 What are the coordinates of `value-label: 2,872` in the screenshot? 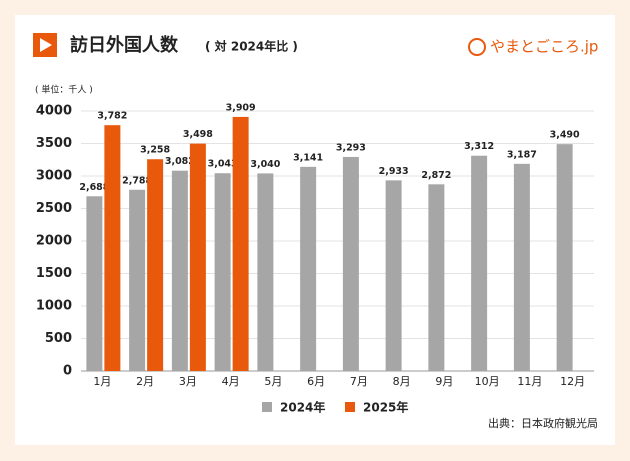 It's located at (436, 175).